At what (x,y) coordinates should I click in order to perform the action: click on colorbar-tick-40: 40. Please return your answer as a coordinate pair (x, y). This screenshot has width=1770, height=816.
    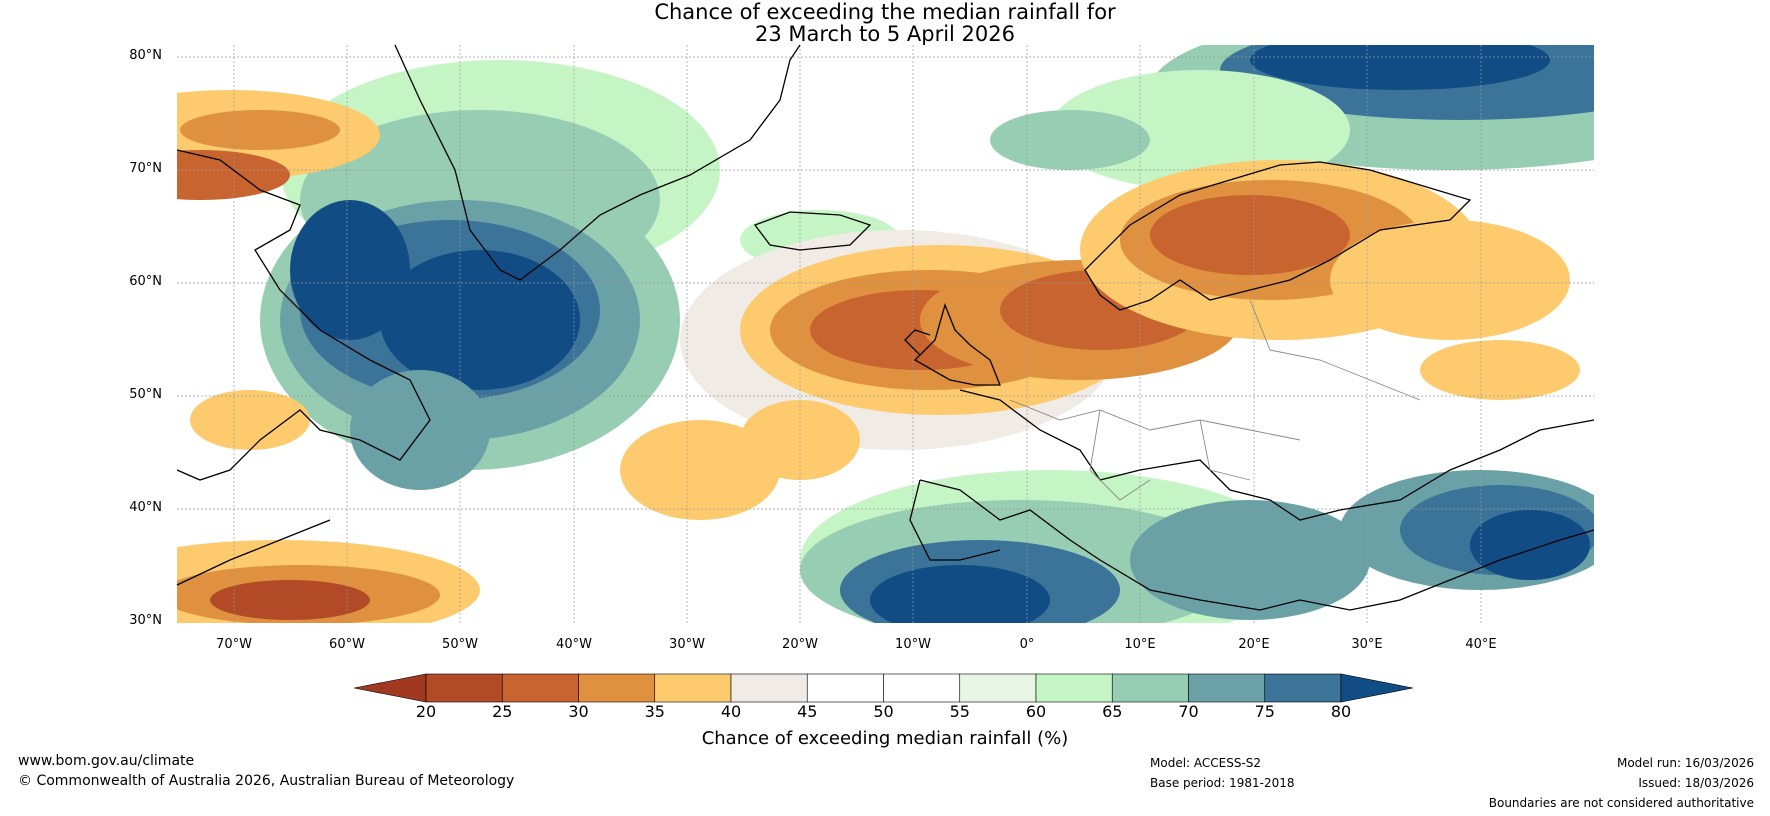
    Looking at the image, I should click on (731, 711).